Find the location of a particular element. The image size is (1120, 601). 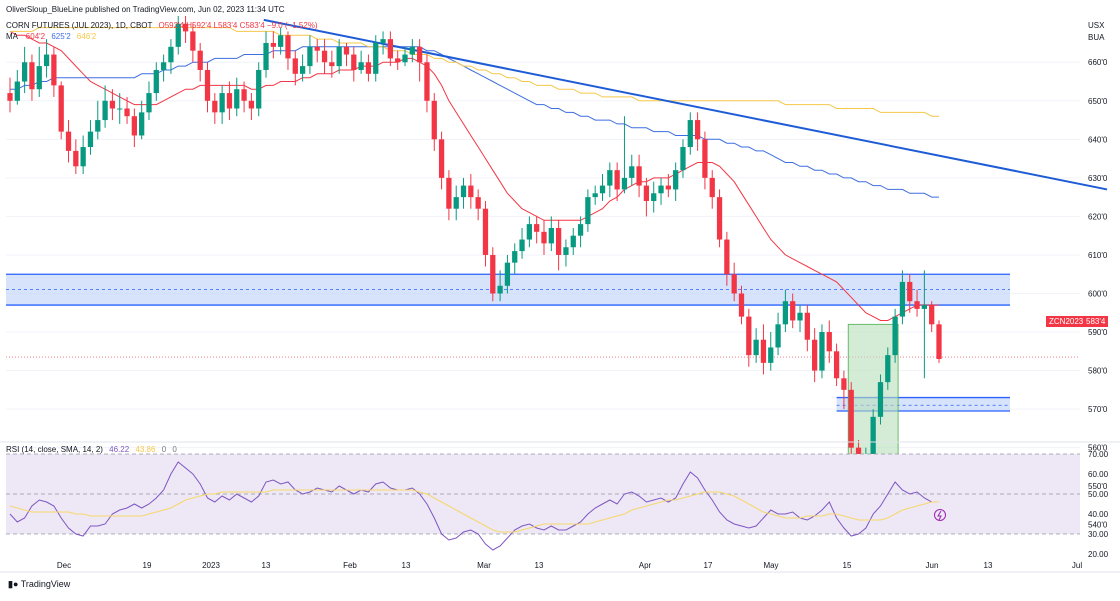

price-tick-label: 600'0 is located at coordinates (1098, 293).